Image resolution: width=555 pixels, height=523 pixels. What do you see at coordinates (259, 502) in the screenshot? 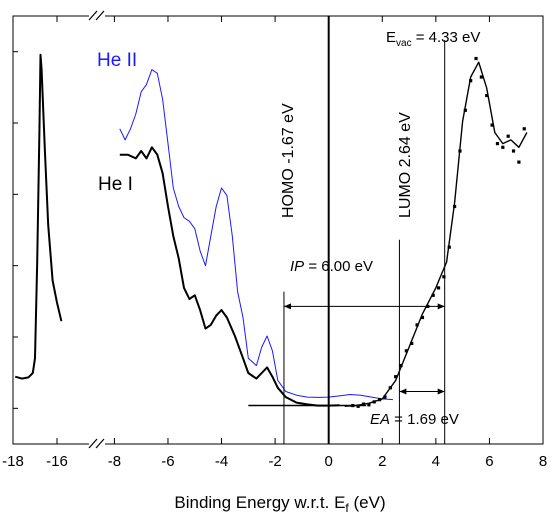
I see `x-axis-title-main: Binding Energy w.r.t. E` at bounding box center [259, 502].